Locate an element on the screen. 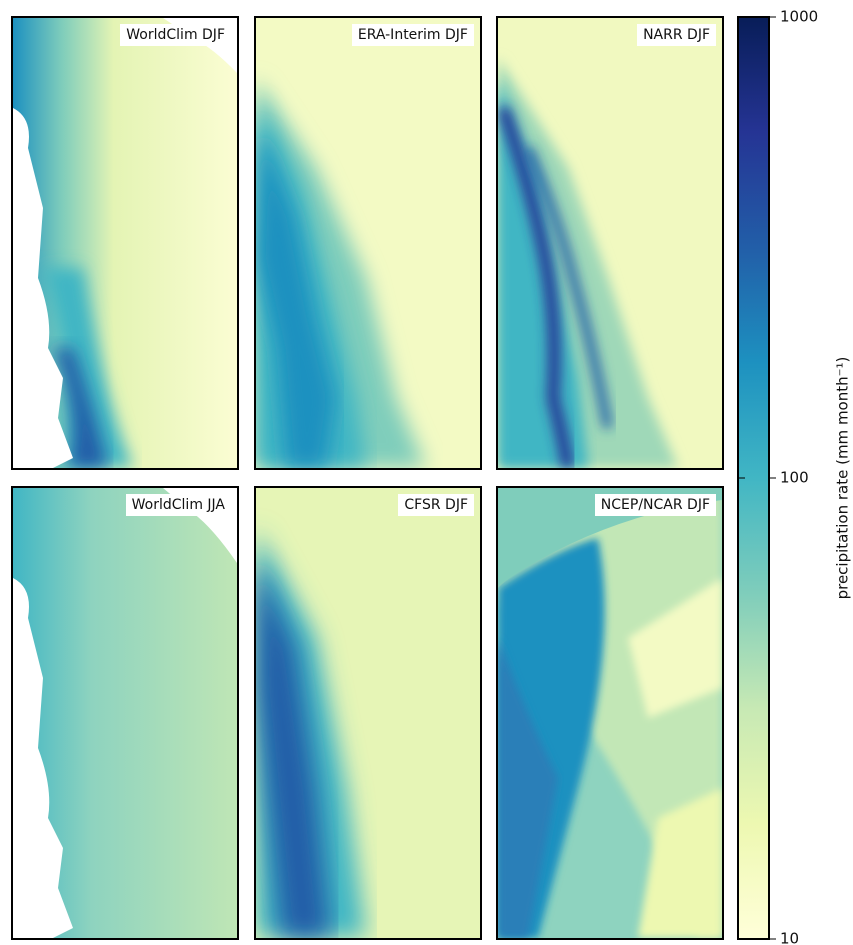  map-panel: NARR DJF is located at coordinates (610, 243).